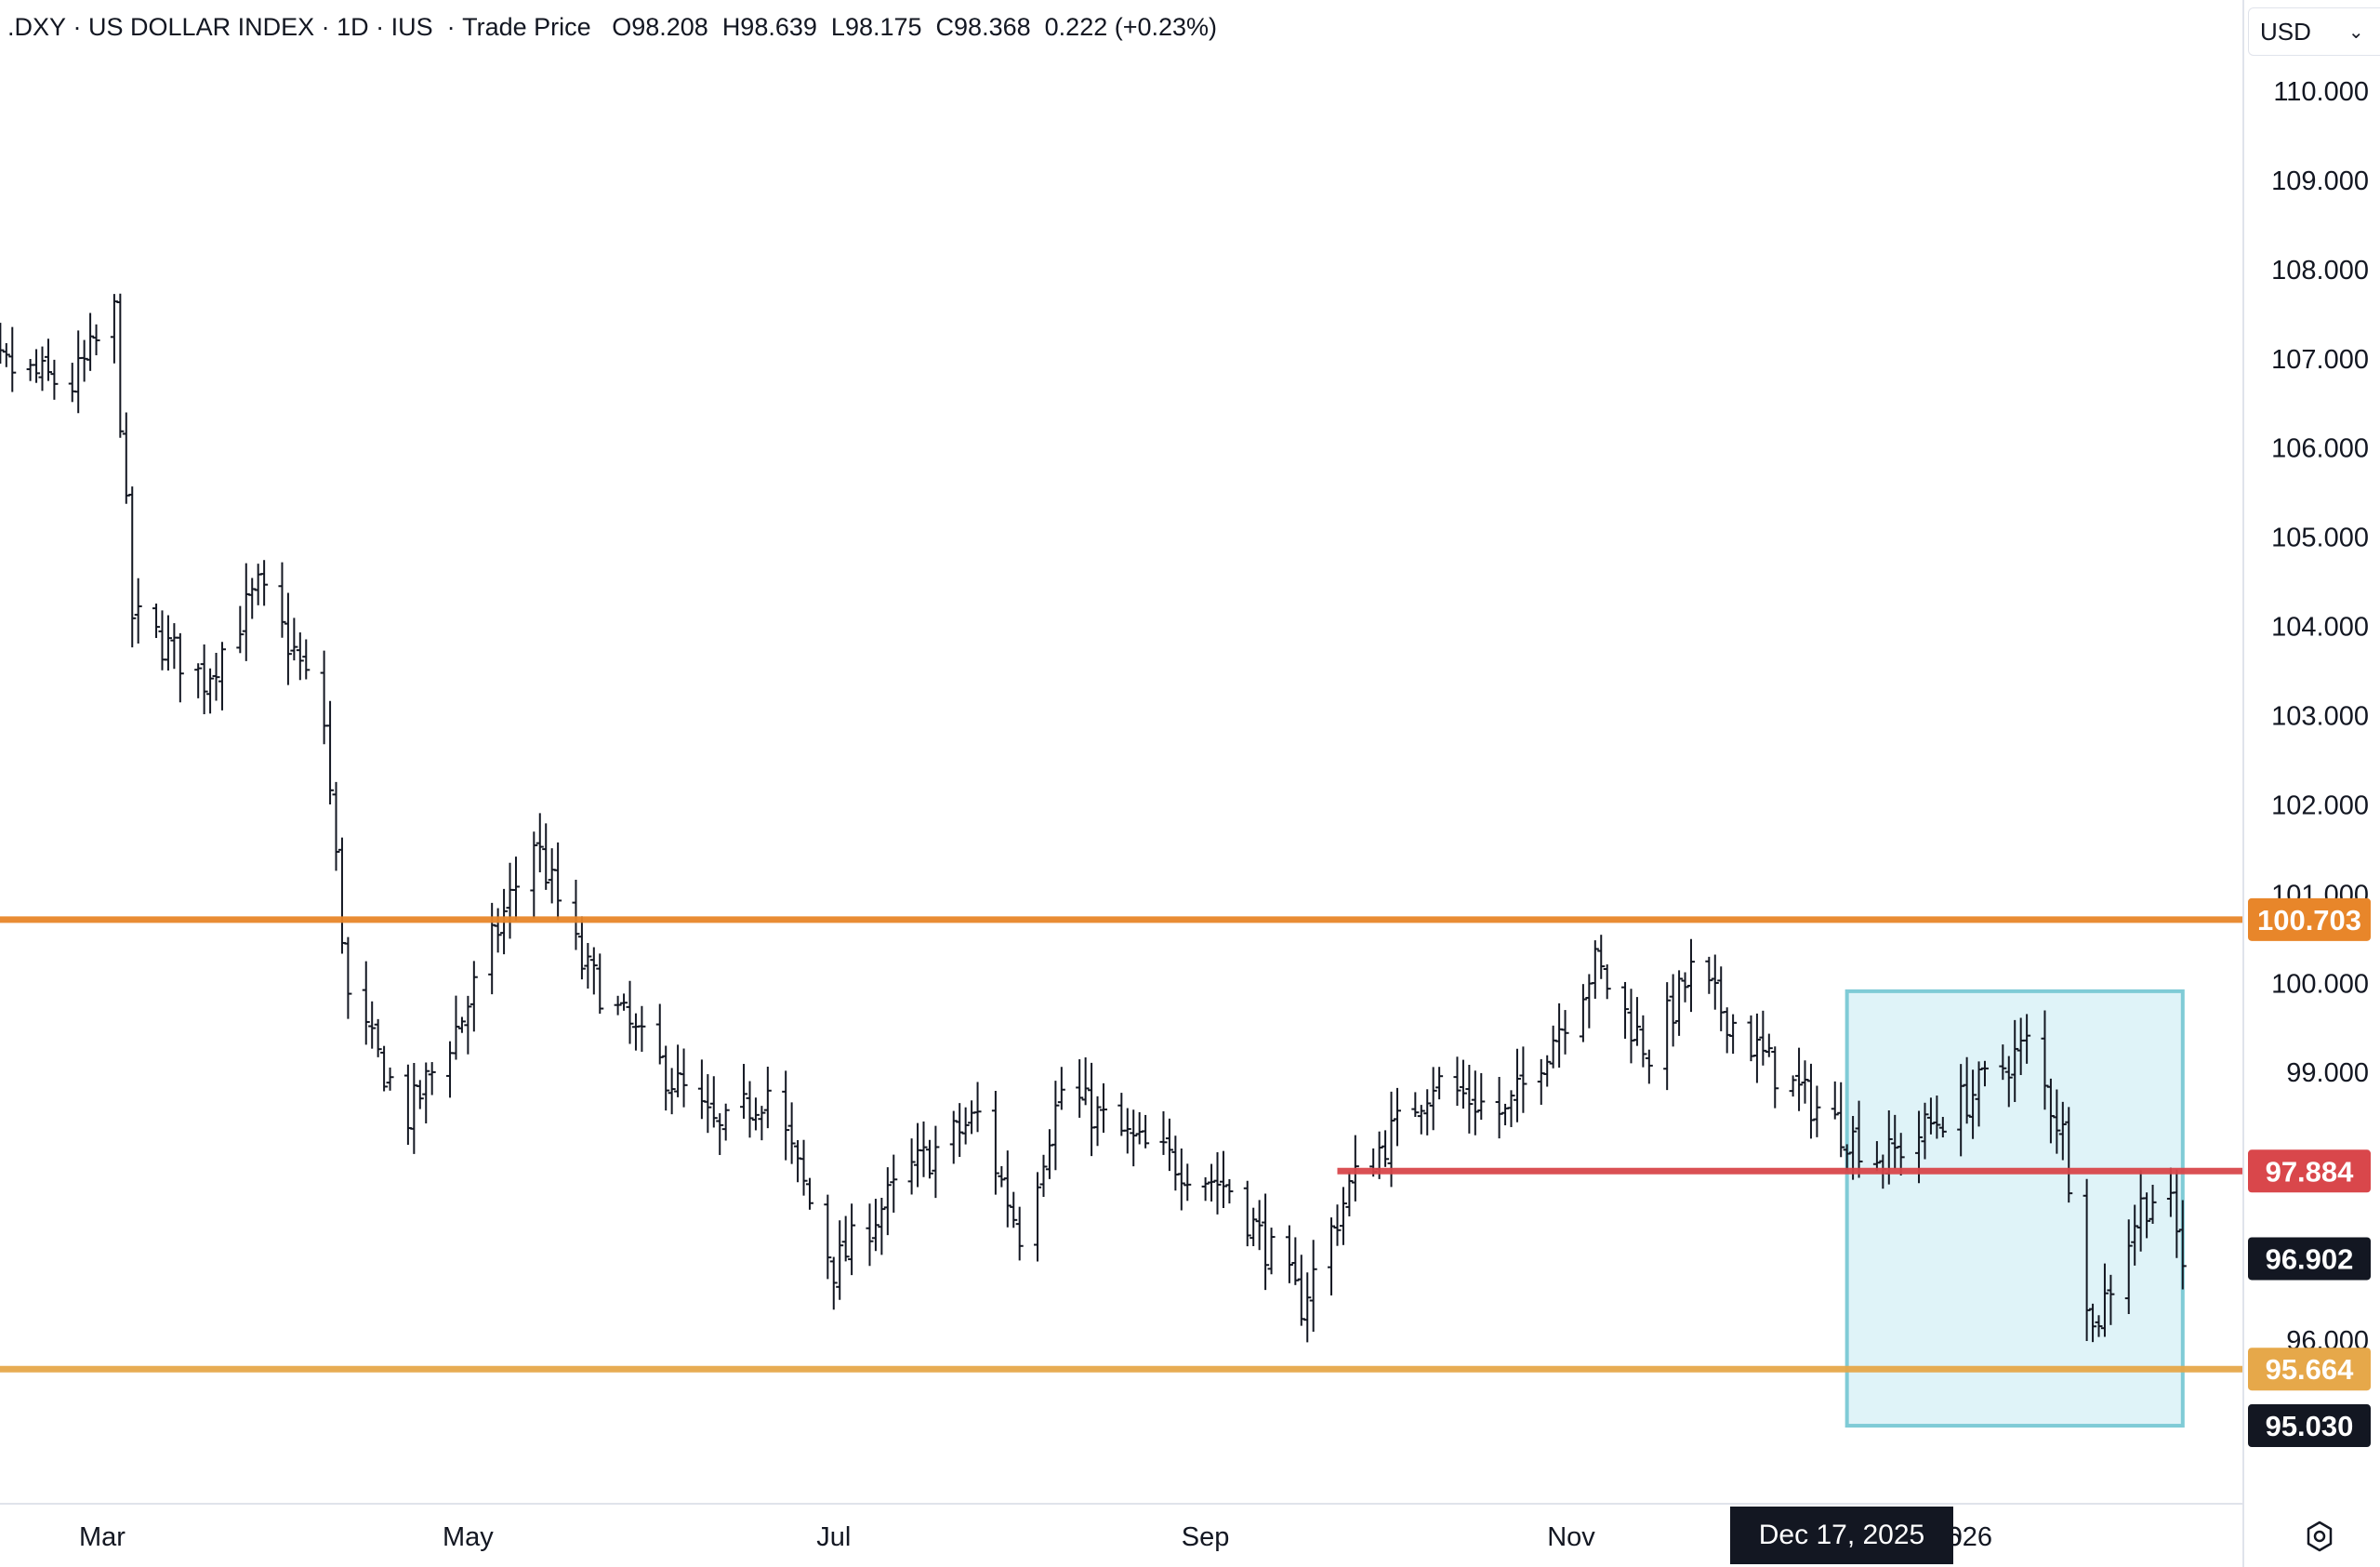 This screenshot has width=2380, height=1567. I want to click on gear-icon, so click(2319, 1536).